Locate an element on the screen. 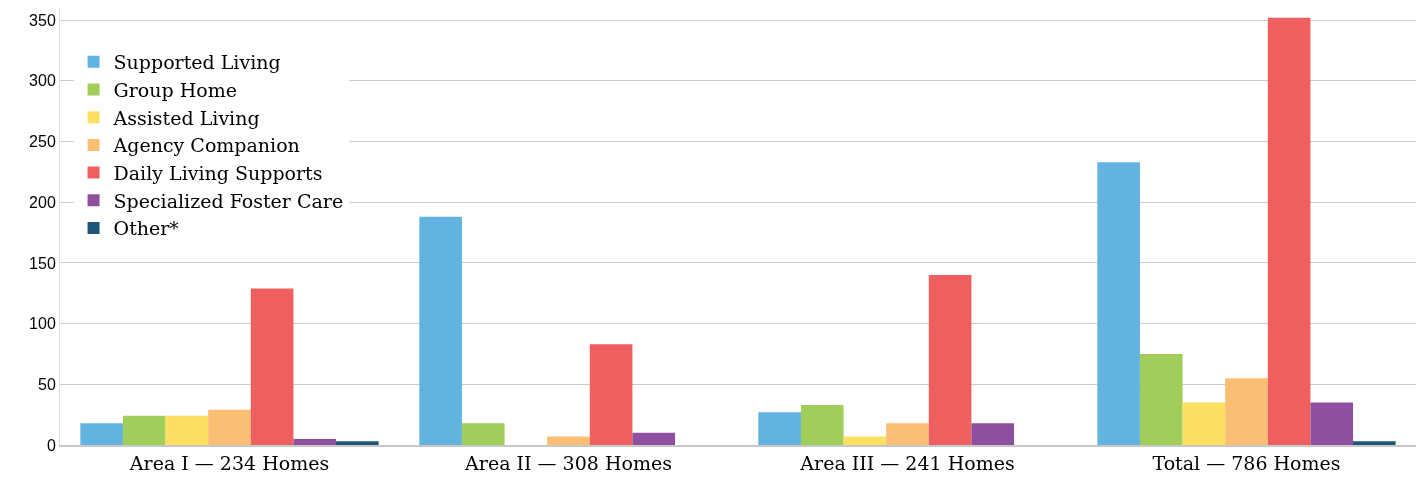  x-tick-label: Area III — 241 Homes is located at coordinates (907, 462).